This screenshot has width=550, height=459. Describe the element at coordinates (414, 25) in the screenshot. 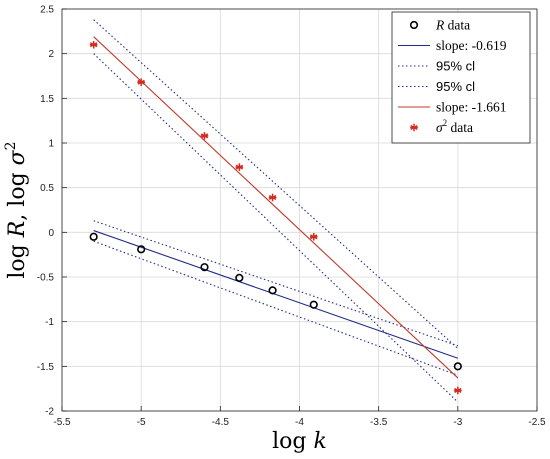

I see `legend-circle-icon` at that location.